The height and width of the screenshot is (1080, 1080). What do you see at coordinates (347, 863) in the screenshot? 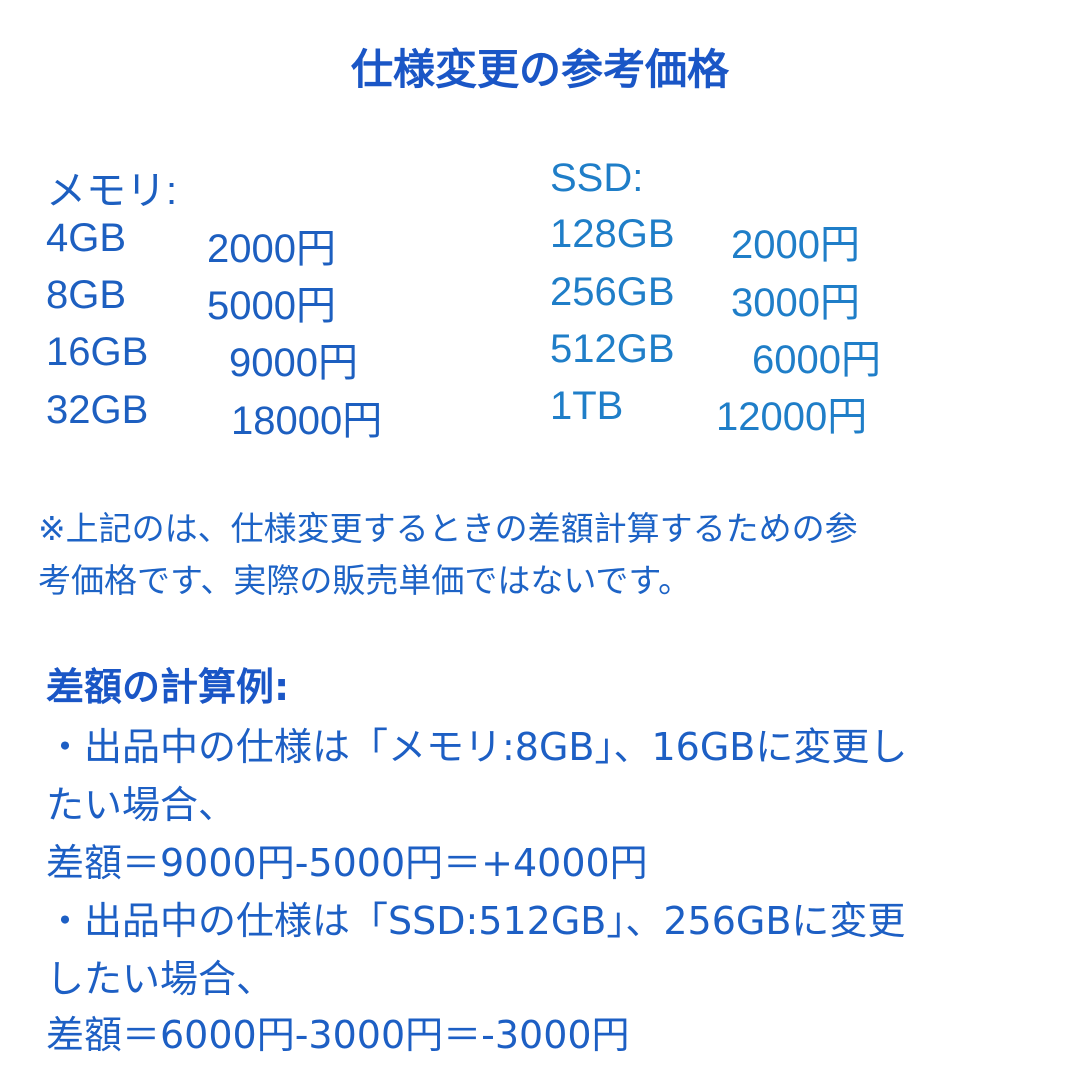
I see `example-line: 差額＝9000円-5000円＝+4000円` at bounding box center [347, 863].